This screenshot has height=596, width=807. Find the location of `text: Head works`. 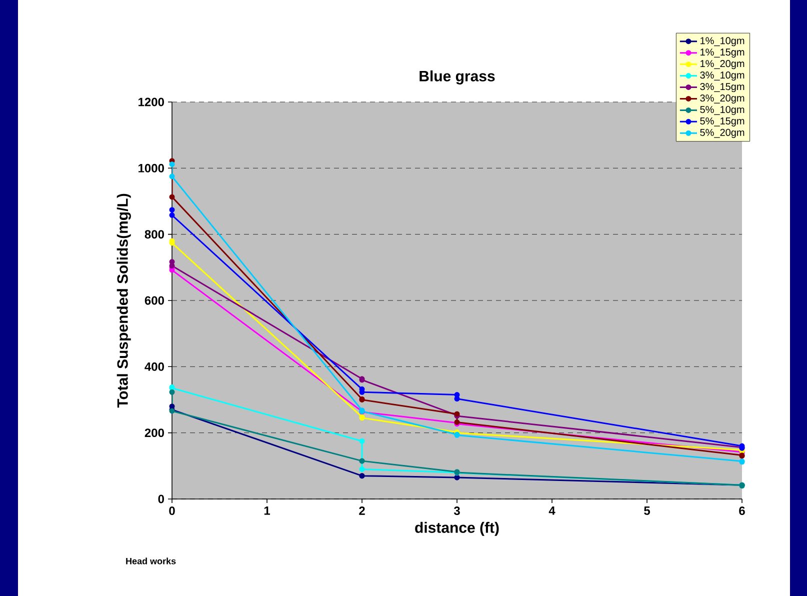

text: Head works is located at coordinates (151, 561).